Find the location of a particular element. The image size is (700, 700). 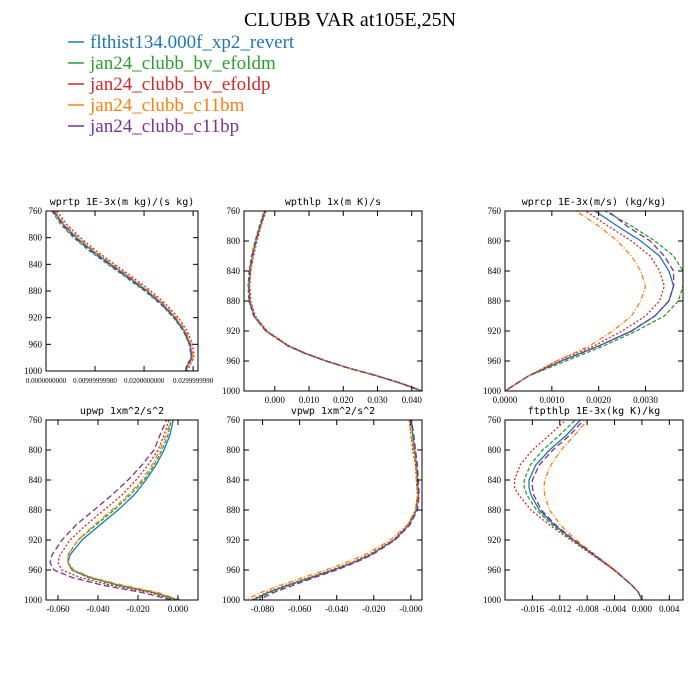

x-tick-label: -0.080 is located at coordinates (263, 609).